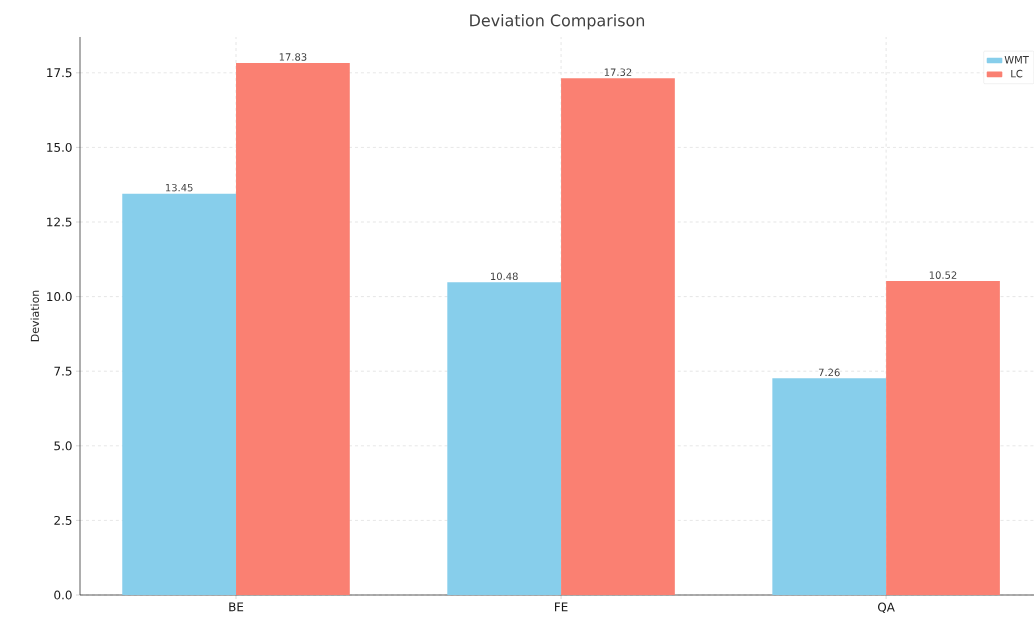  I want to click on y-tick-label: 5.0, so click(63, 446).